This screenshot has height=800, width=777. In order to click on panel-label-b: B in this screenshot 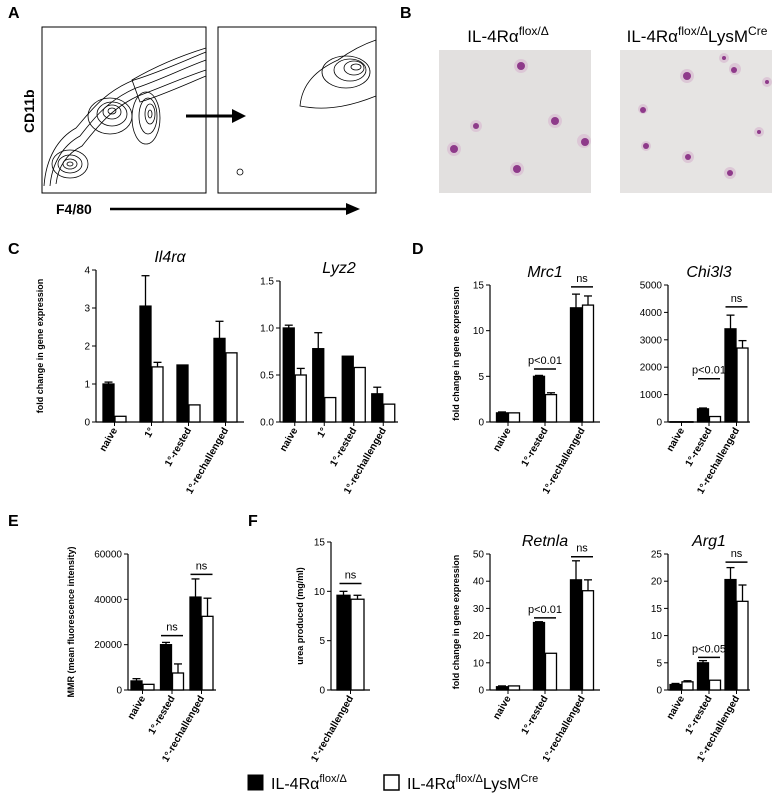, I will do `click(406, 13)`.